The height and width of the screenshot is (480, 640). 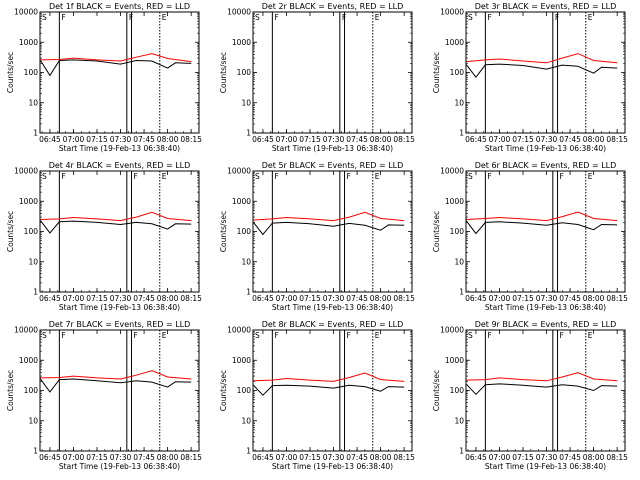 What do you see at coordinates (120, 165) in the screenshot?
I see `panel-title: Det 4r BLACK = Events, RED = LLD` at bounding box center [120, 165].